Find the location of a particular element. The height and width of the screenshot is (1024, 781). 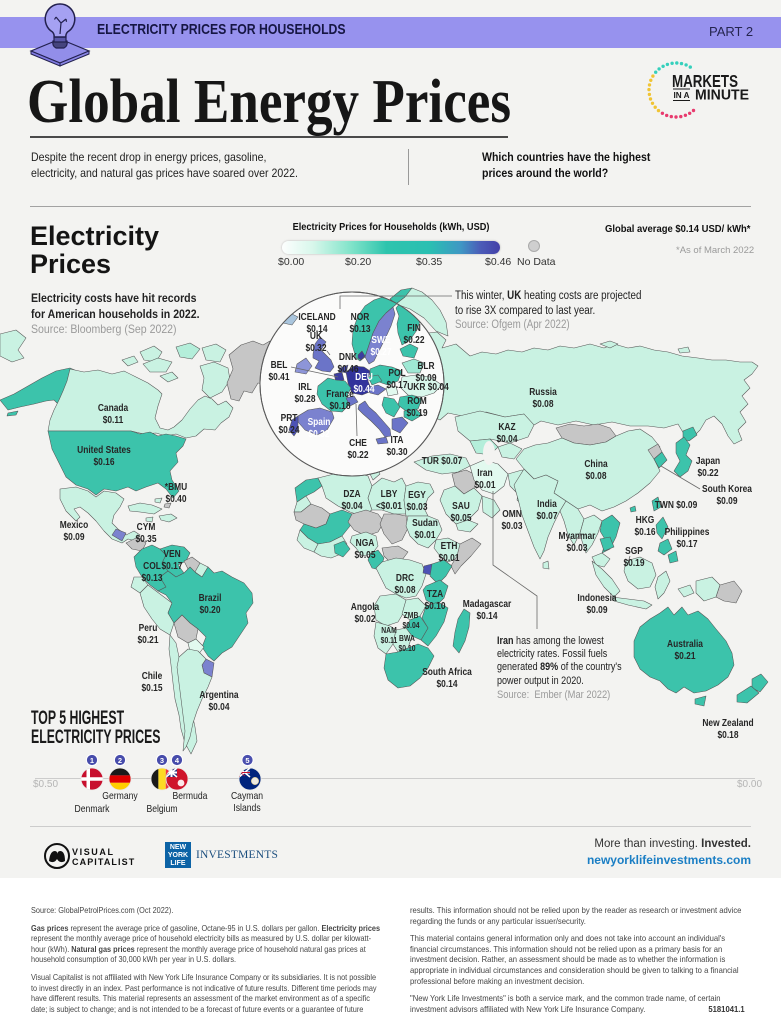

svg-text: MARKETS is located at coordinates (705, 80).